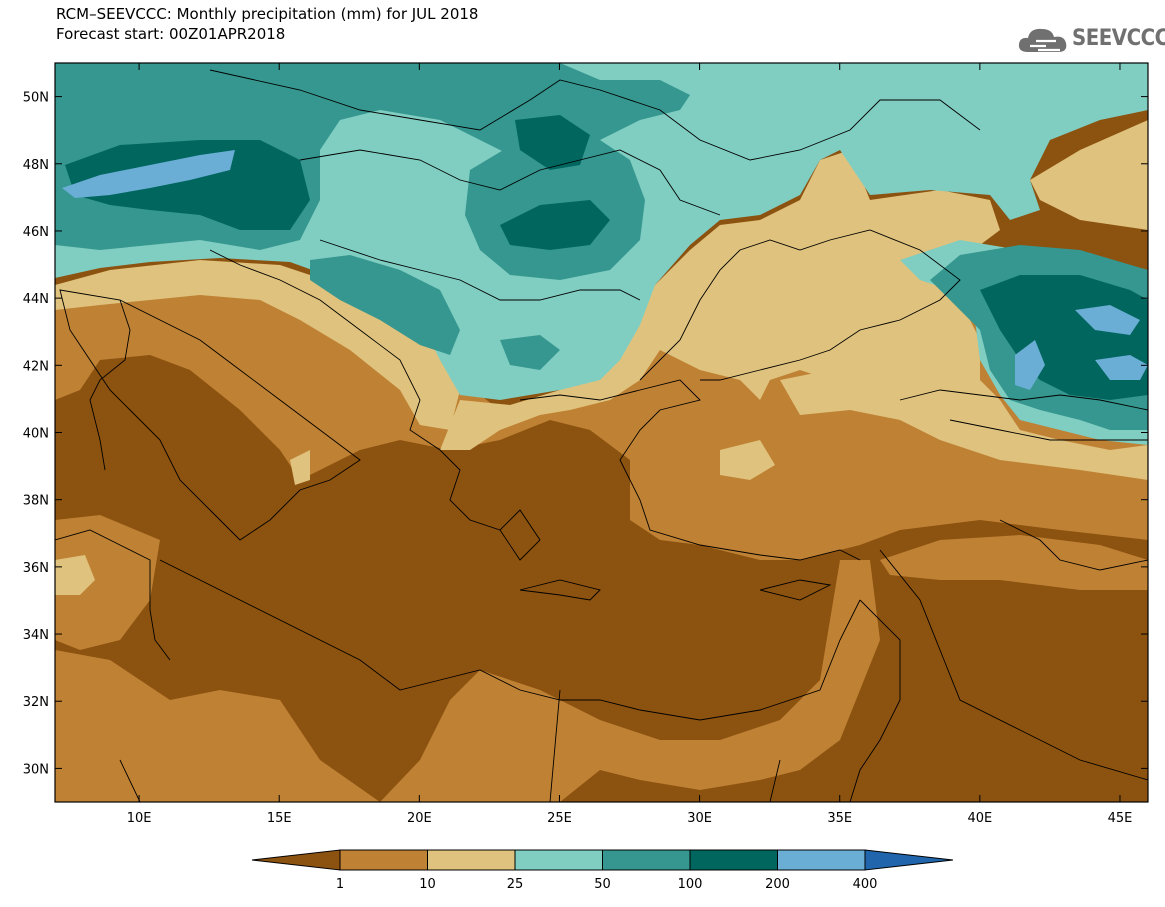 This screenshot has width=1165, height=907. Describe the element at coordinates (1120, 818) in the screenshot. I see `lon-tick-label: 45E` at that location.